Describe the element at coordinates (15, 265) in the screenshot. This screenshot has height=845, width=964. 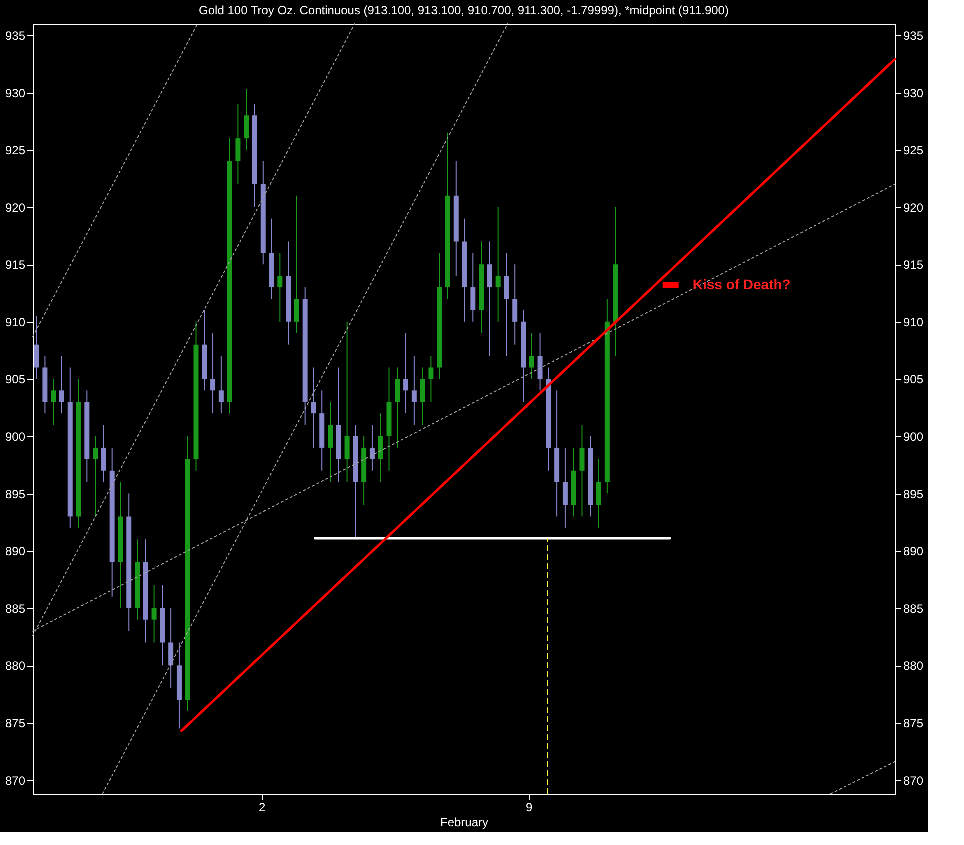
I see `y-tick-label: 915` at that location.